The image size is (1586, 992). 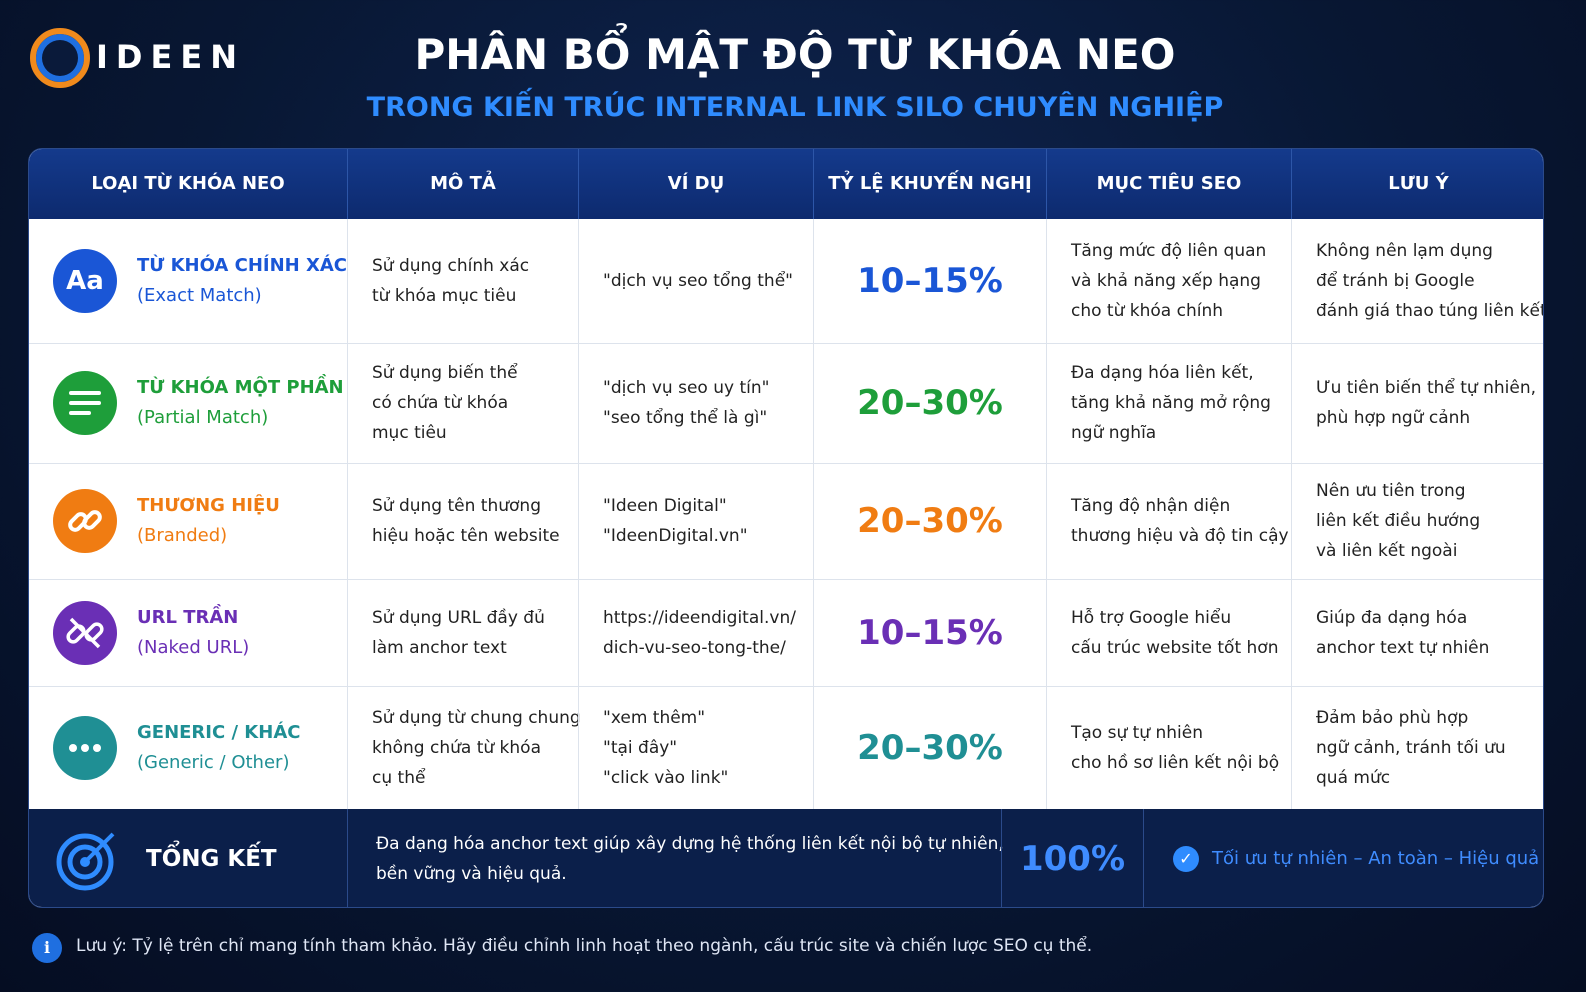 What do you see at coordinates (1171, 403) in the screenshot?
I see `goal-line: tăng khả năng mở rộng` at bounding box center [1171, 403].